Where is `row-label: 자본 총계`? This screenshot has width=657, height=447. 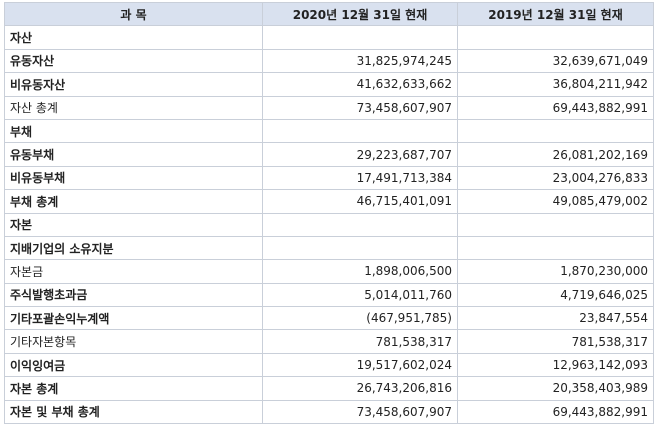
row-label: 자본 총계 is located at coordinates (133, 388).